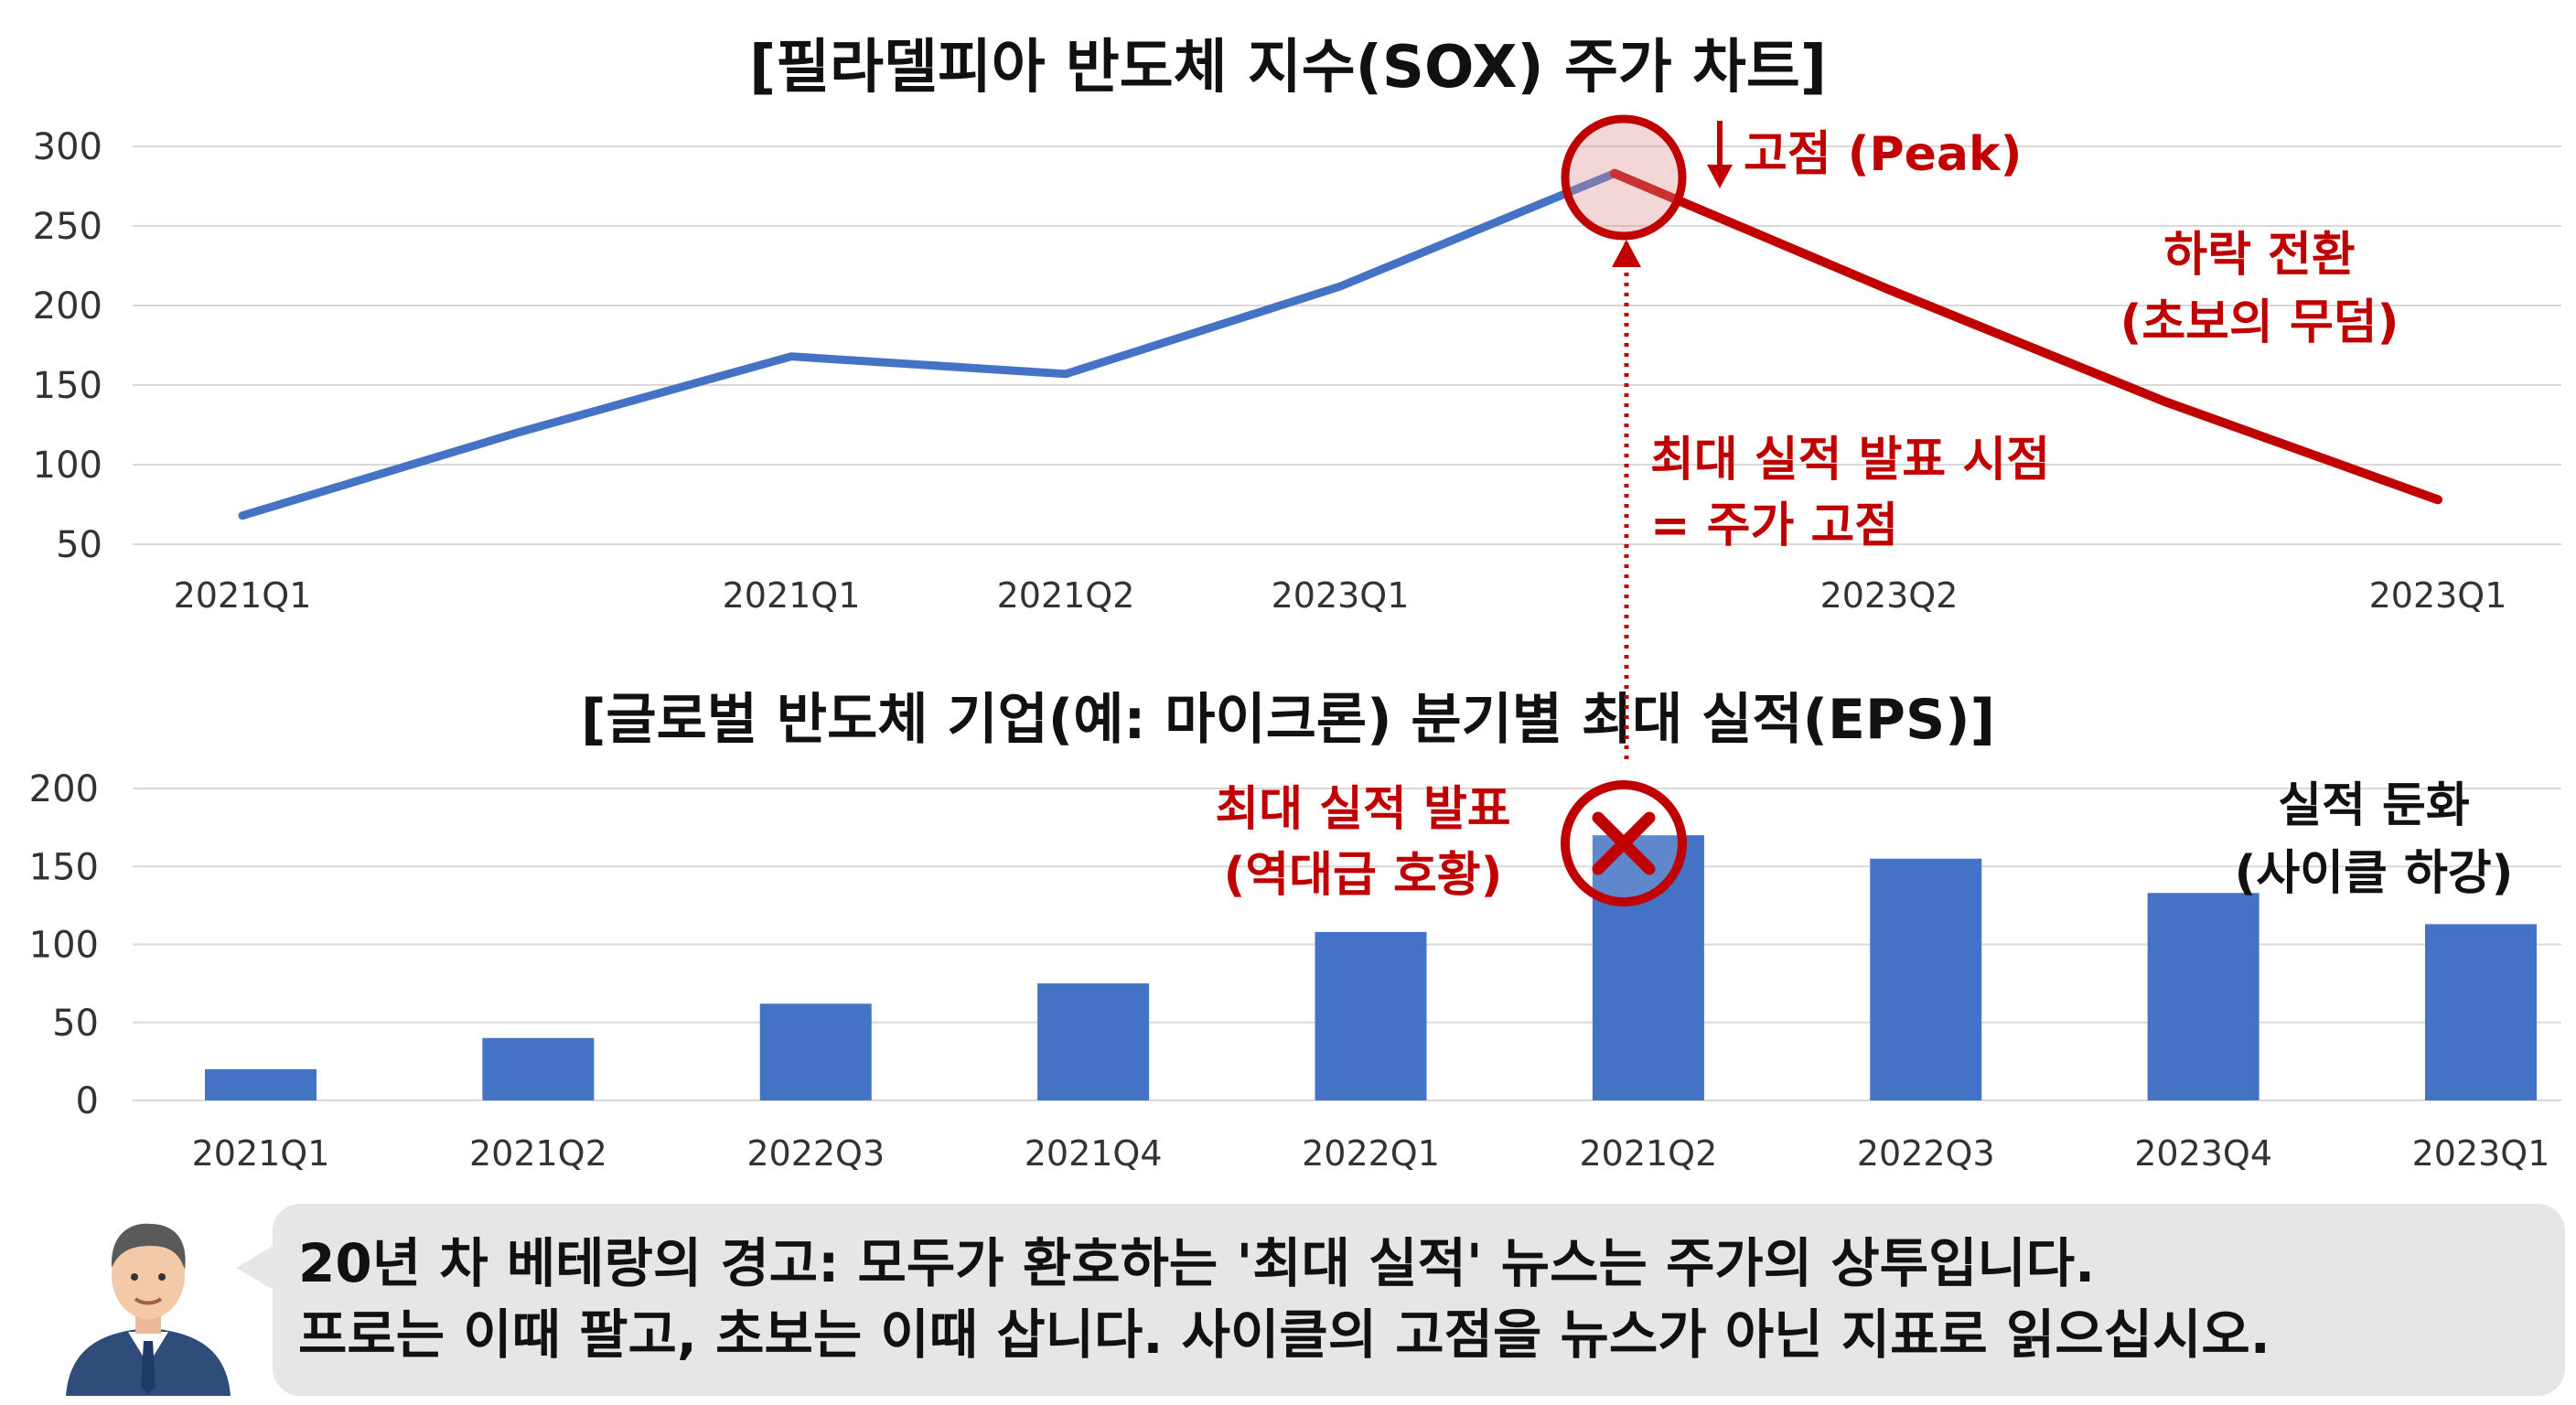 The height and width of the screenshot is (1405, 2576). What do you see at coordinates (1094, 1153) in the screenshot?
I see `eps-x-tick-label: 2021Q4` at bounding box center [1094, 1153].